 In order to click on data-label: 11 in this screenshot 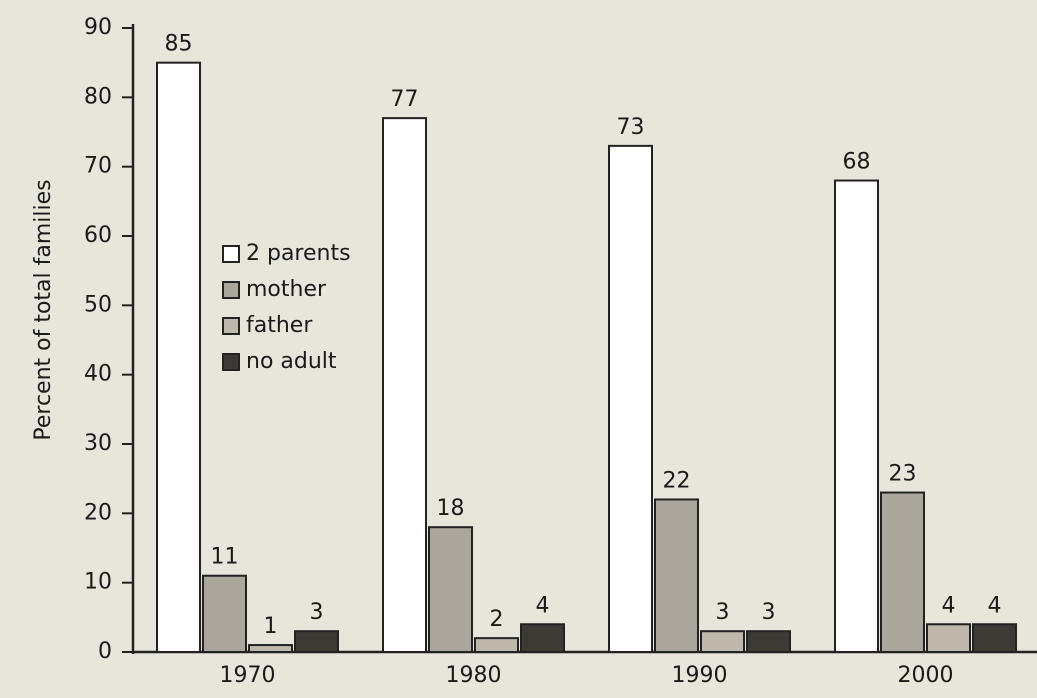, I will do `click(225, 557)`.